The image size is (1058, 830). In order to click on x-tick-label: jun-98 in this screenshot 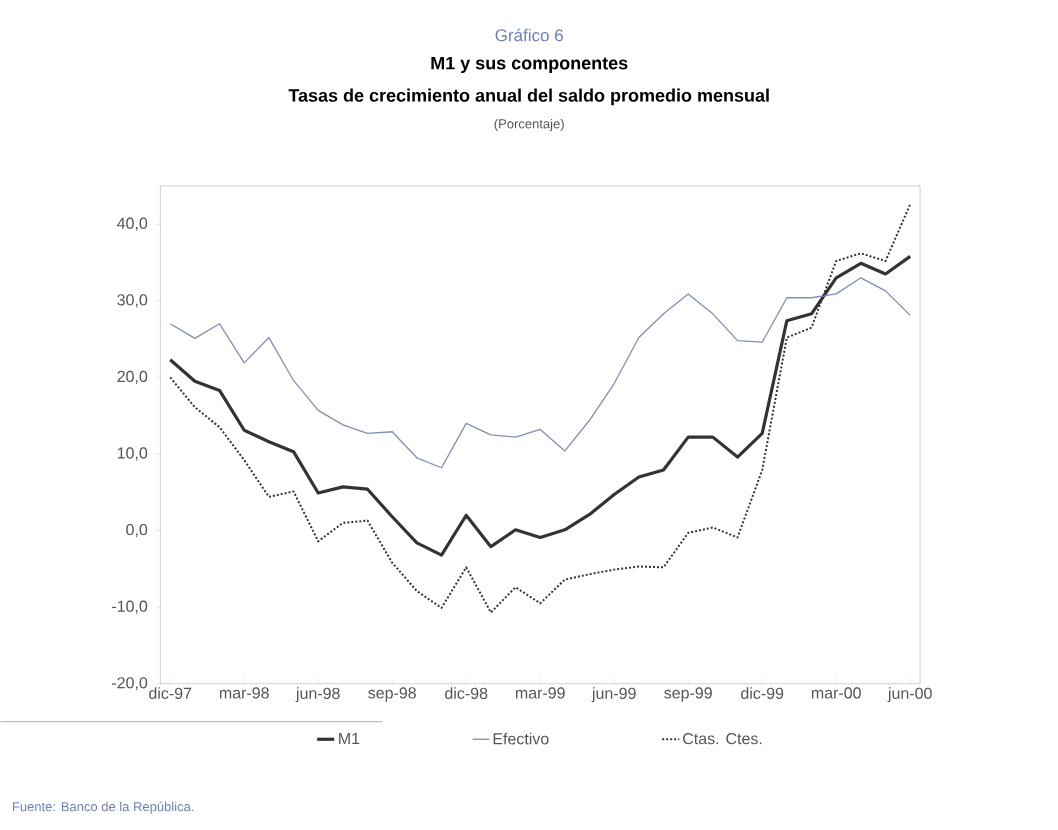, I will do `click(317, 695)`.